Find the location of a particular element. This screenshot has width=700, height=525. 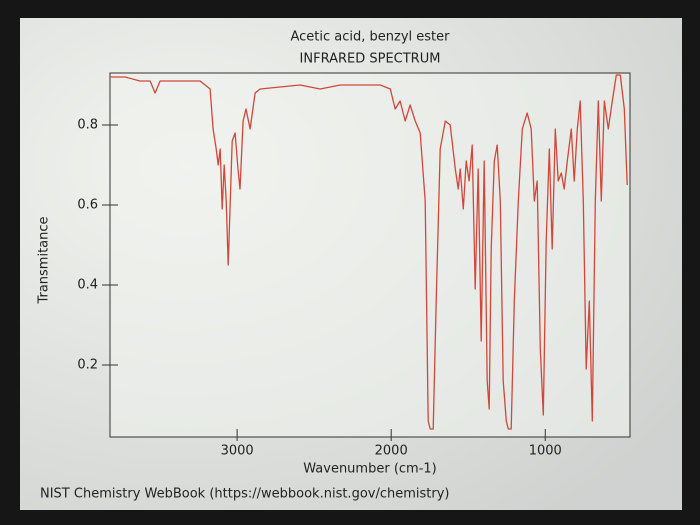

y-tick-label: 0.4 is located at coordinates (87, 285).